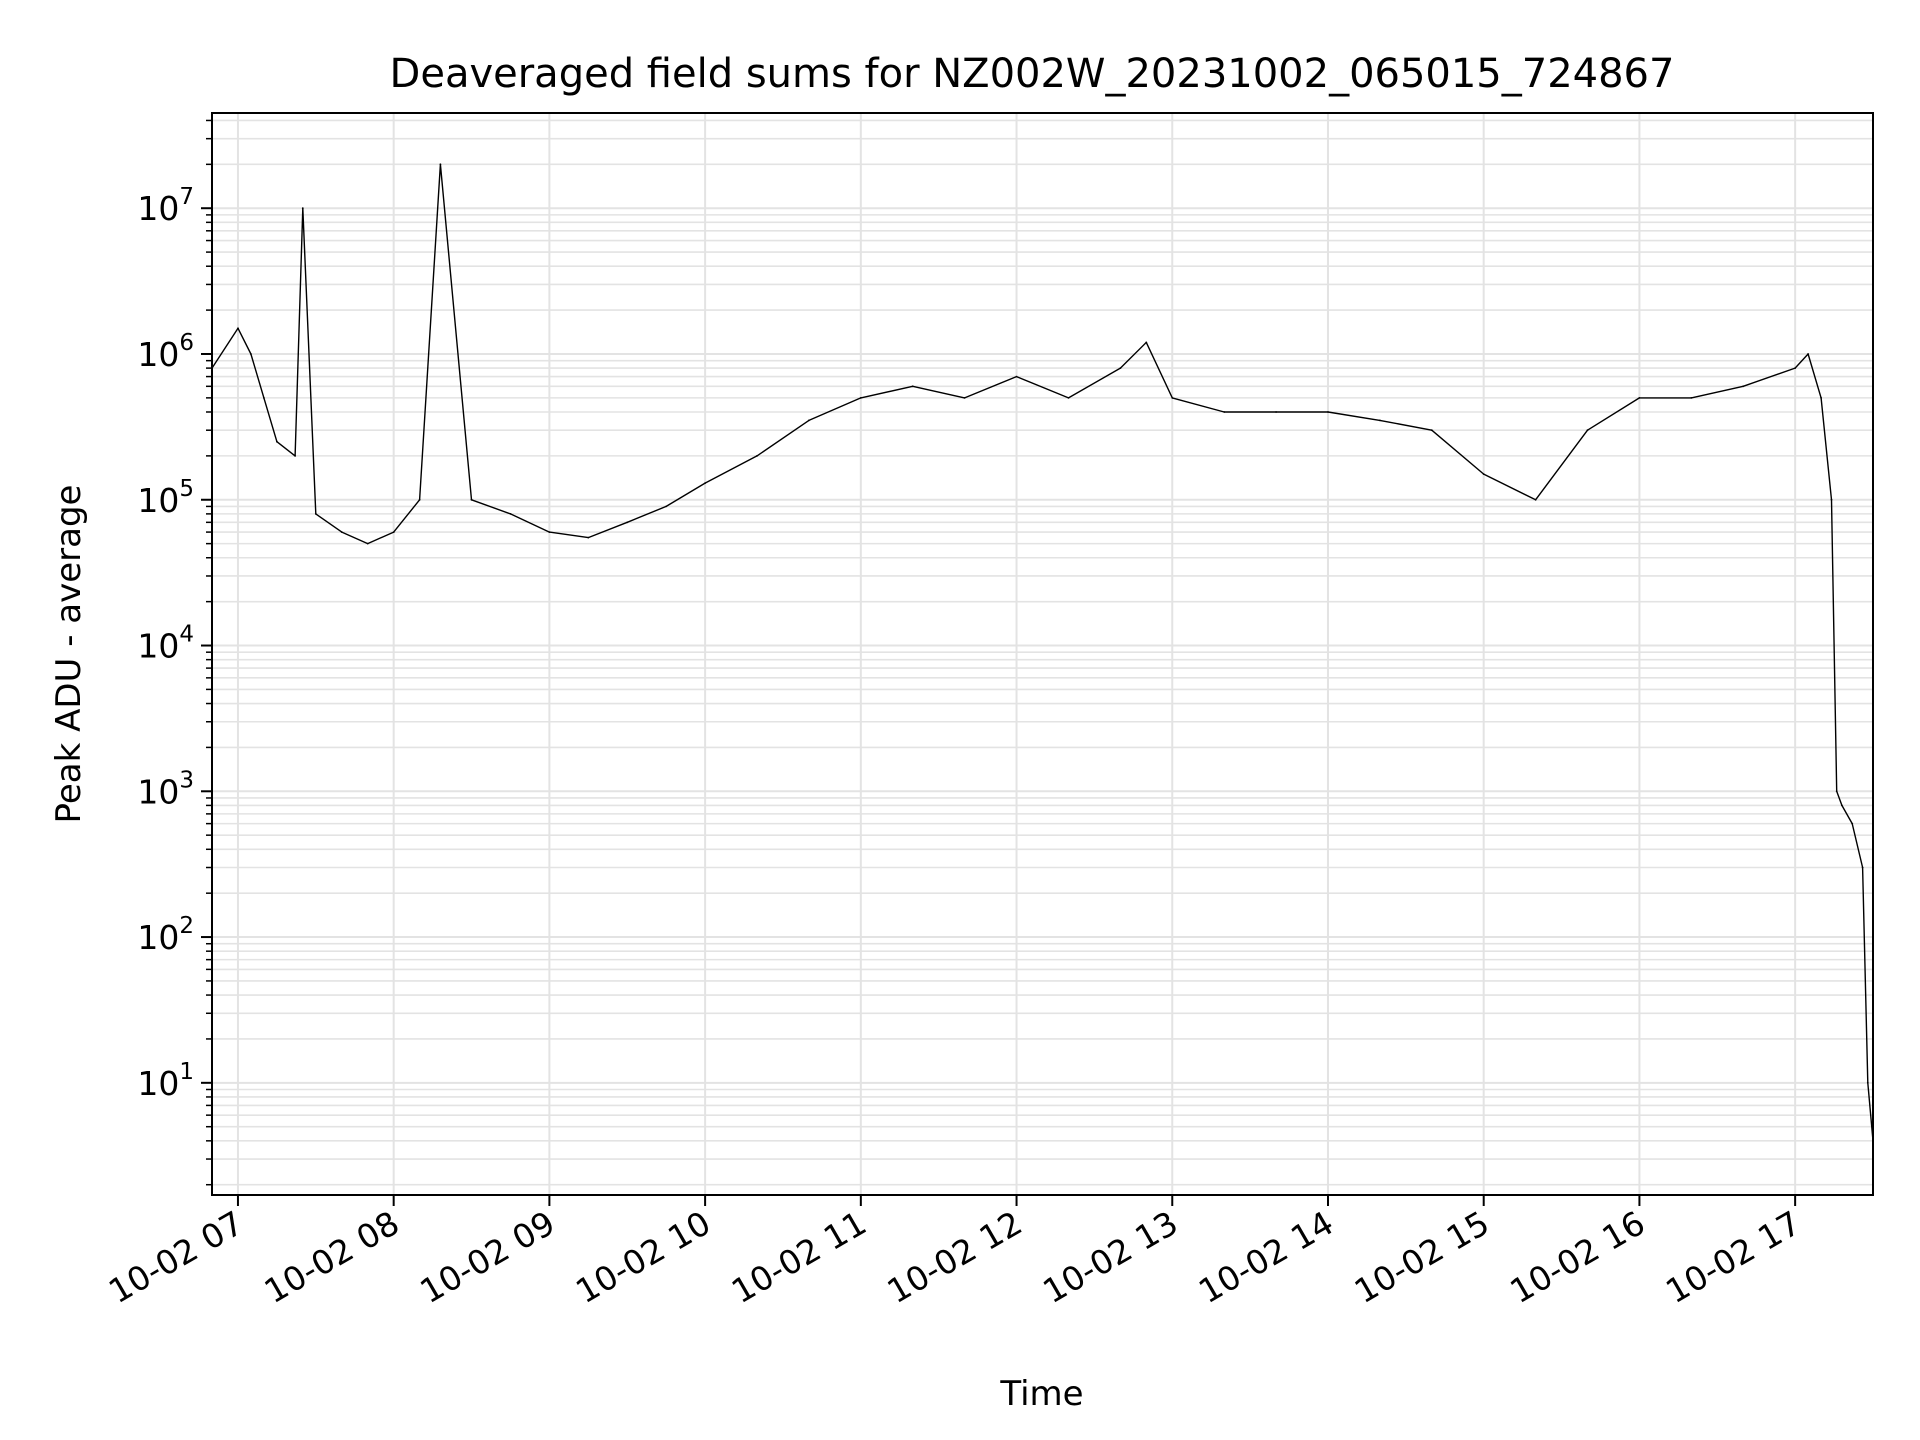  What do you see at coordinates (186, 635) in the screenshot?
I see `y-tick-label-exponent: 4` at bounding box center [186, 635].